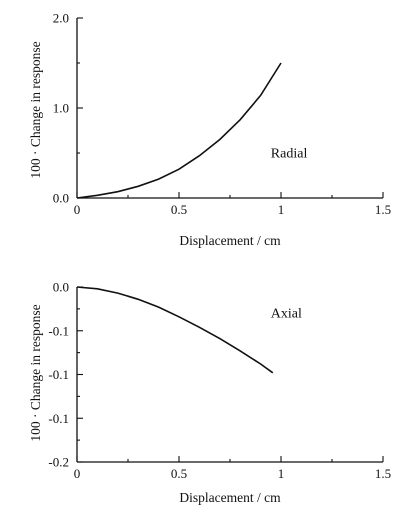  Describe the element at coordinates (61, 18) in the screenshot. I see `y-tick-label: 2.0` at that location.